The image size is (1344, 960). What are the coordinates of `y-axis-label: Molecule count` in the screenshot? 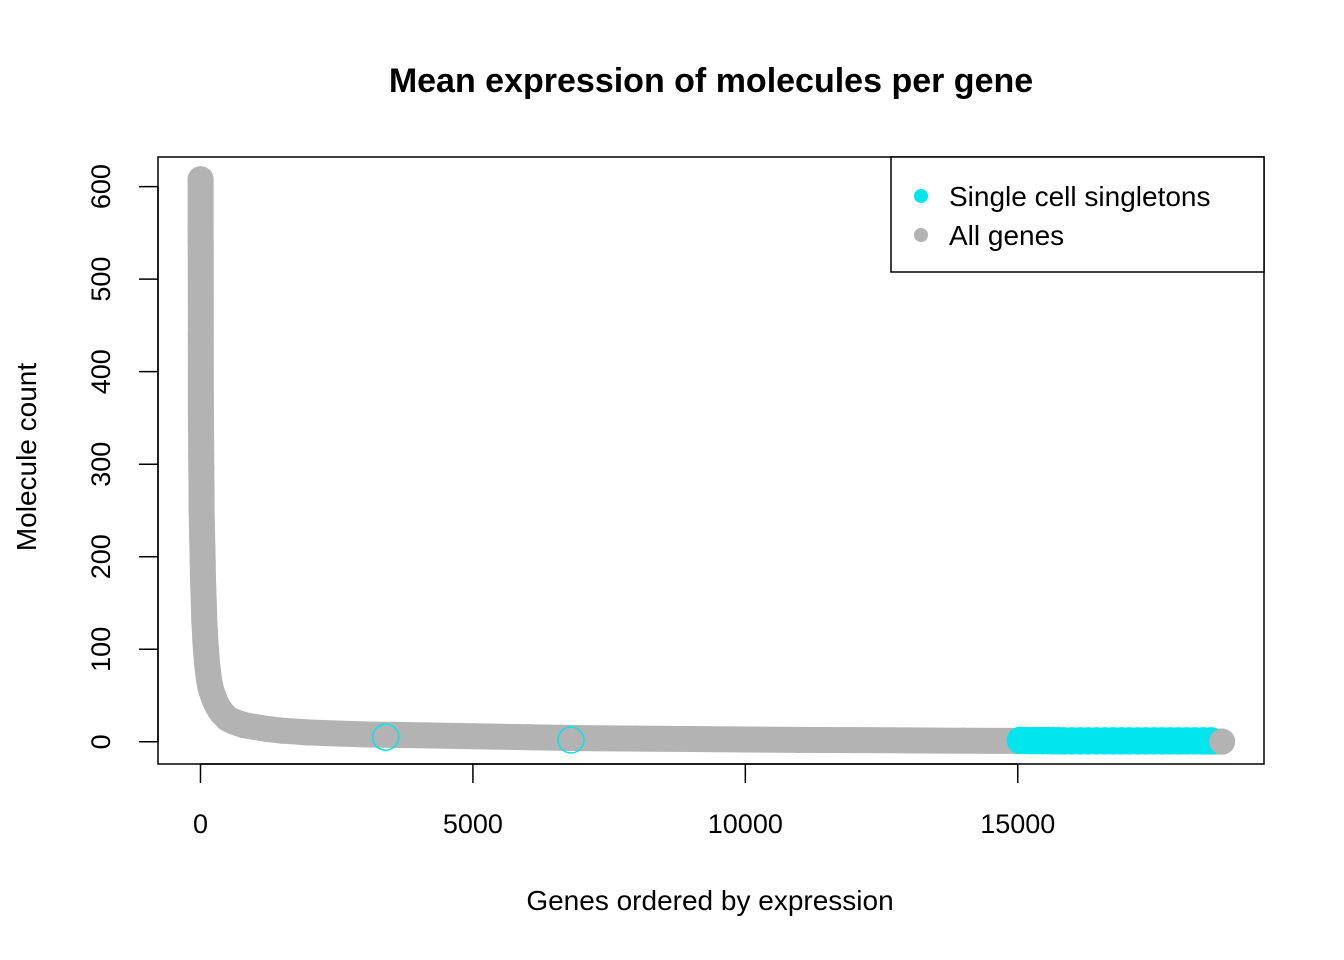 It's located at (26, 457).